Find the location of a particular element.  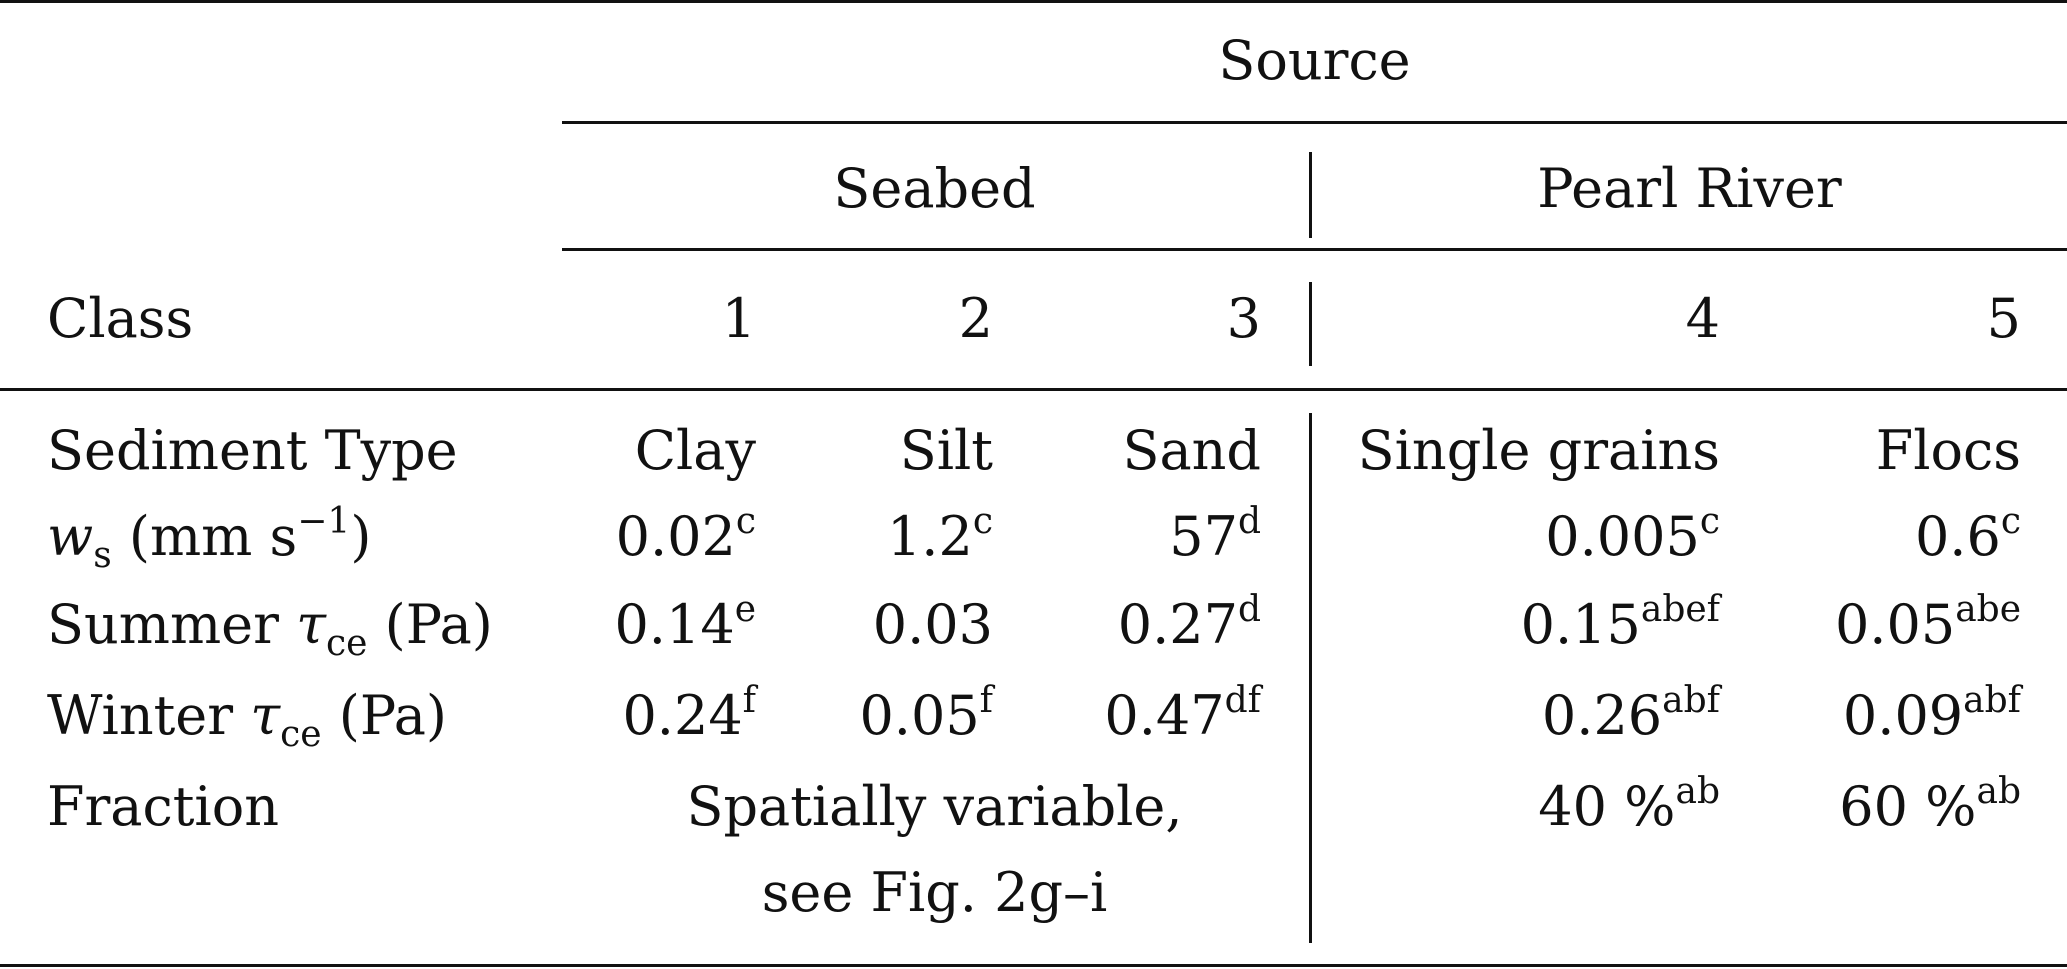

winter-1-value: 0.24 is located at coordinates (682, 715).